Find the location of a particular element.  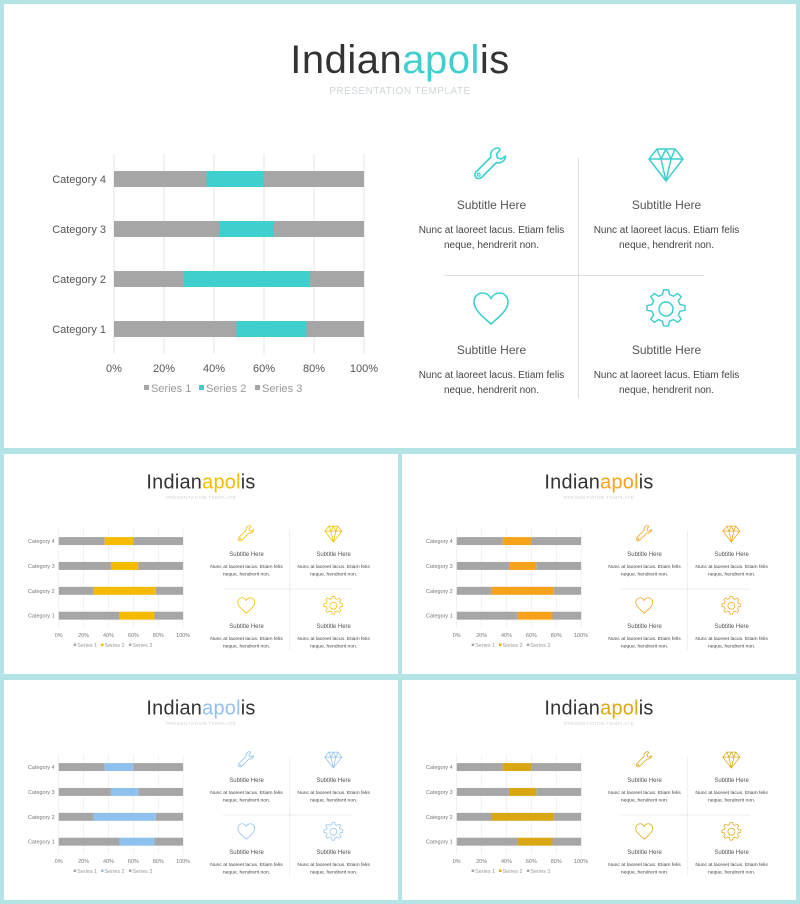

x-tick-label: 80% is located at coordinates (556, 862).